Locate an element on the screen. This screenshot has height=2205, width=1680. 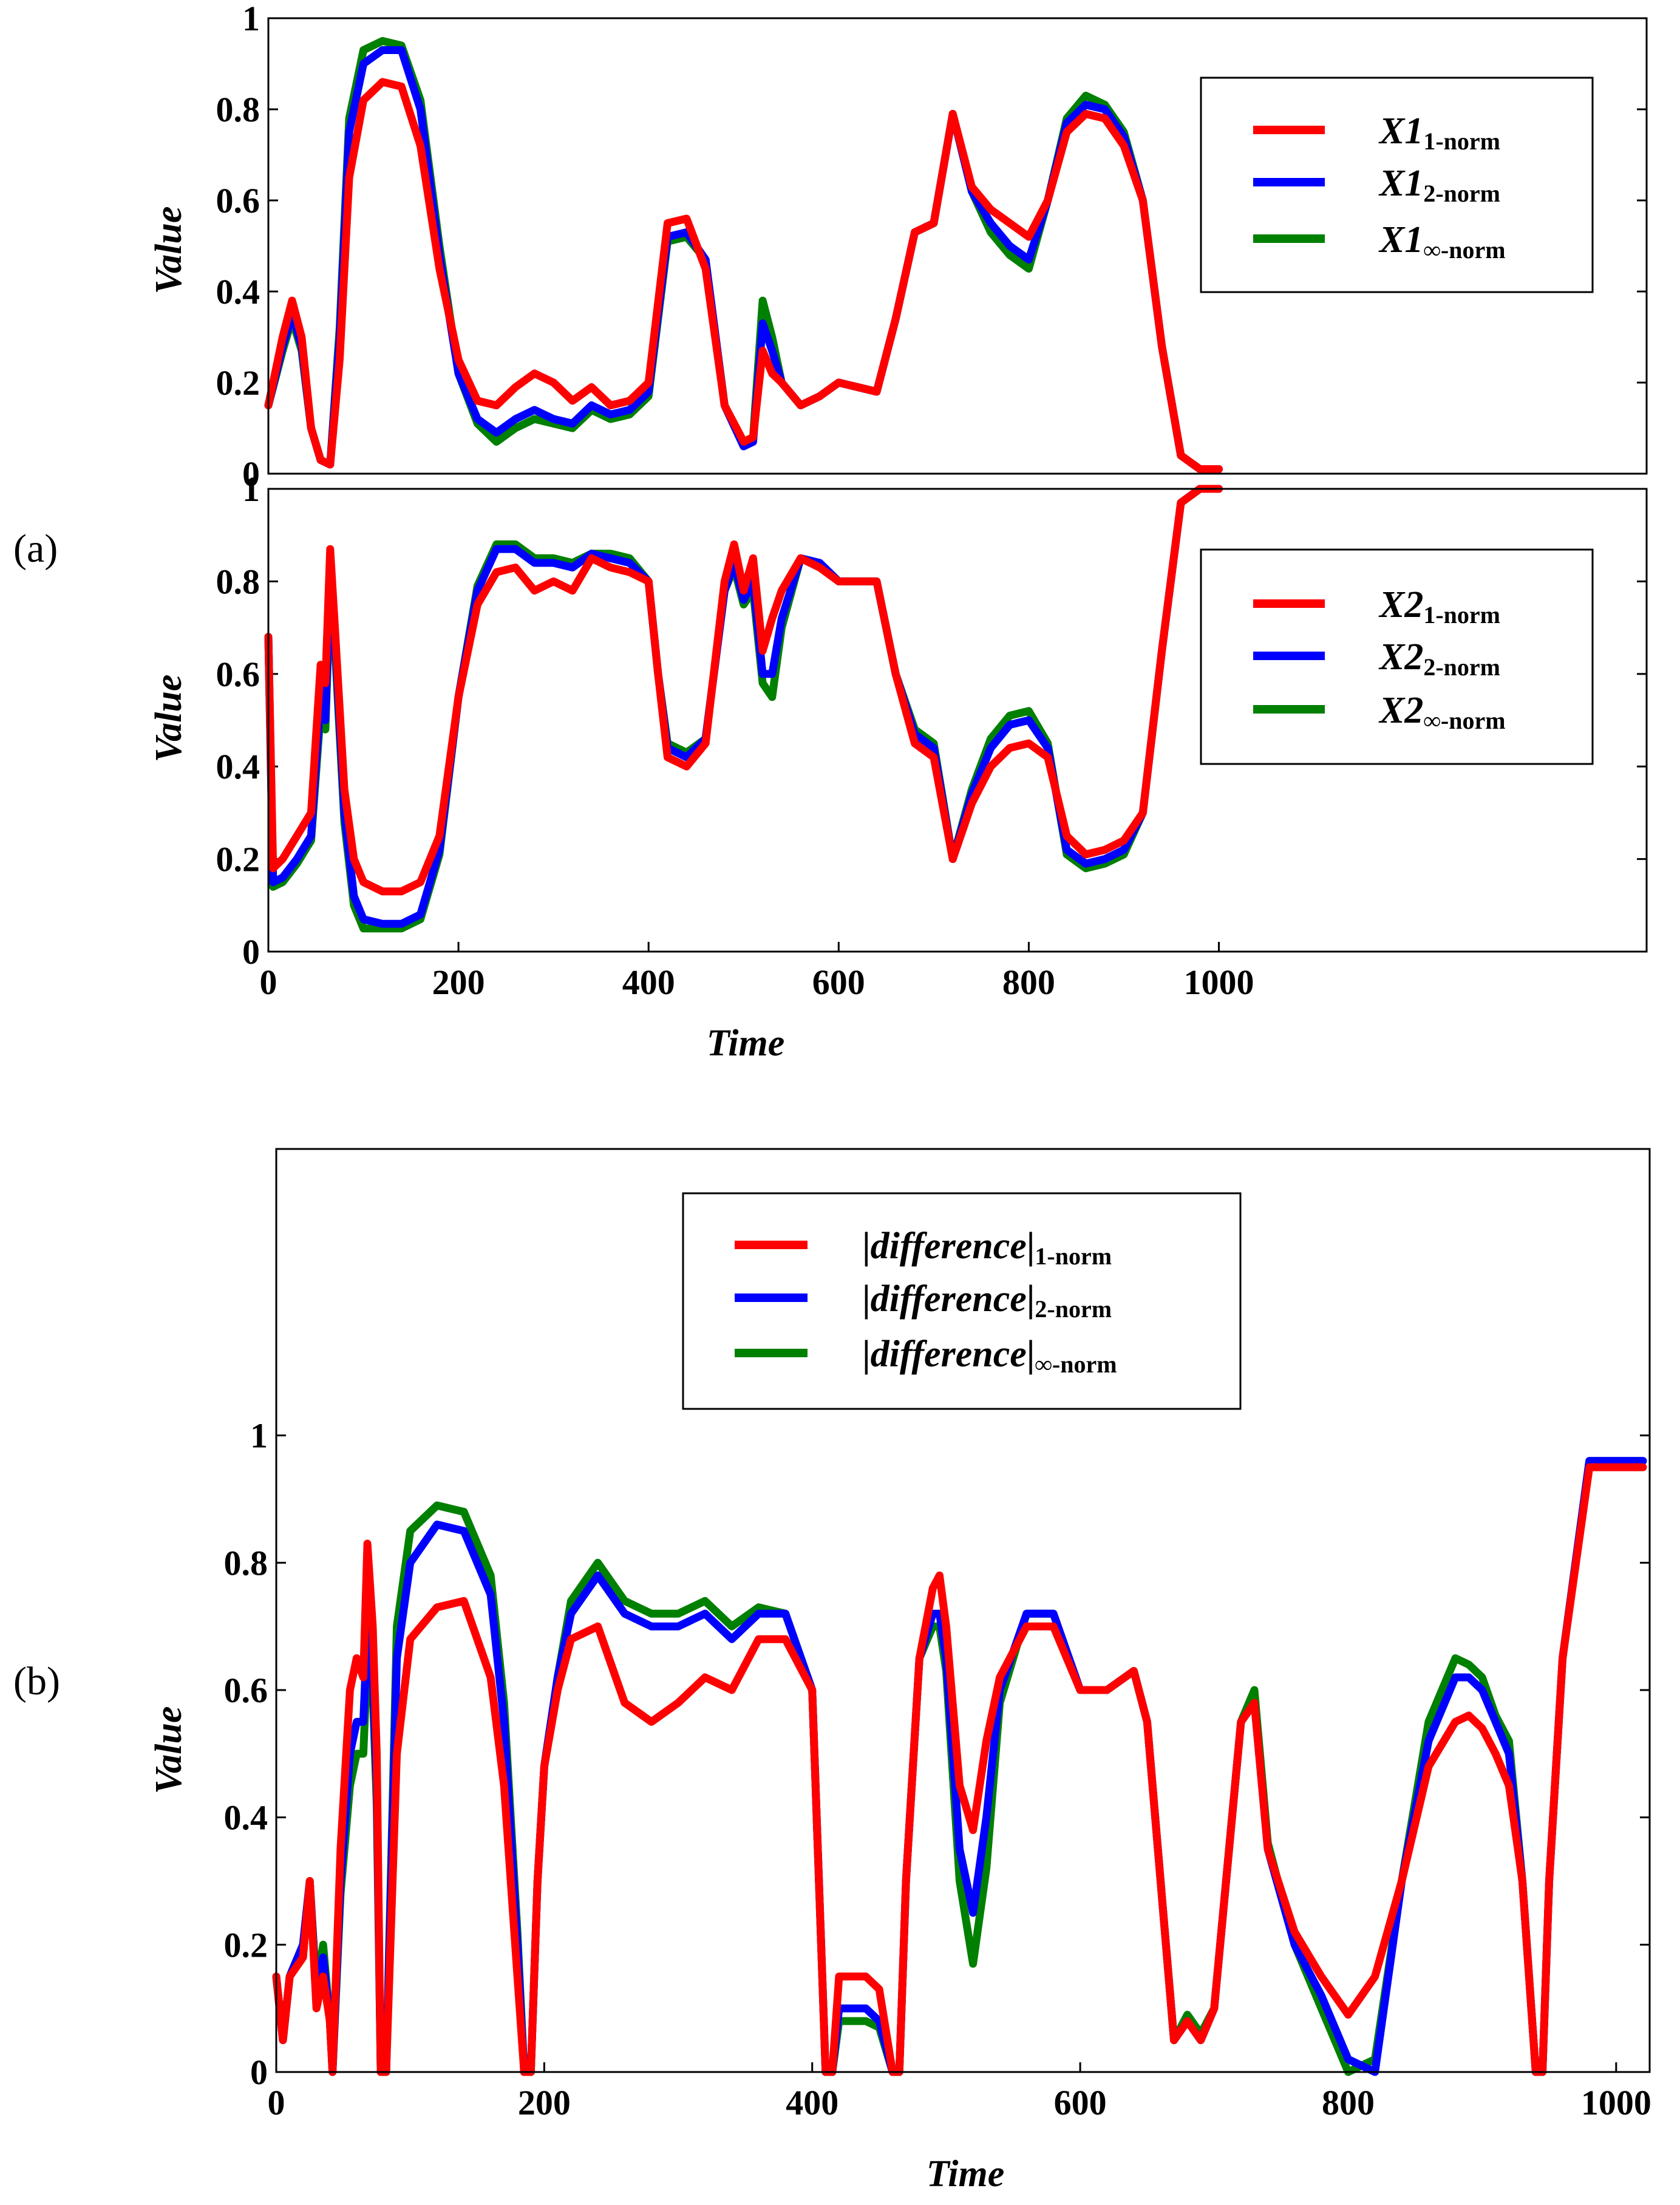
chart-a2-xtick-label-4: 800 is located at coordinates (1028, 983).